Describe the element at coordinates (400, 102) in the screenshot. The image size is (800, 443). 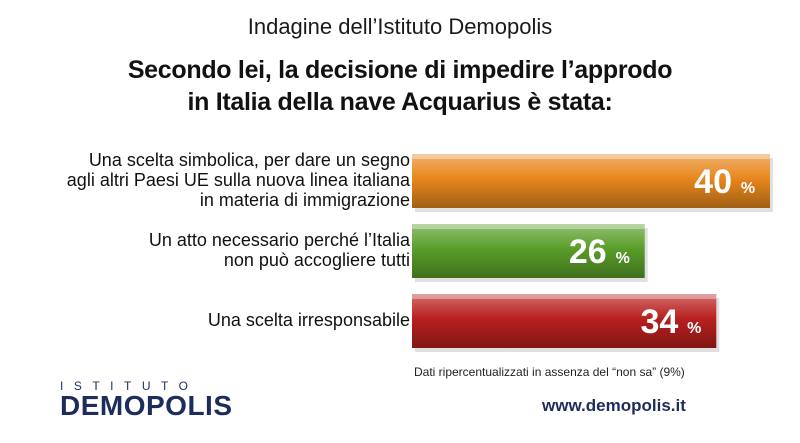
I see `chart-title-line-2: in Italia della nave Acquarius è stata:` at that location.